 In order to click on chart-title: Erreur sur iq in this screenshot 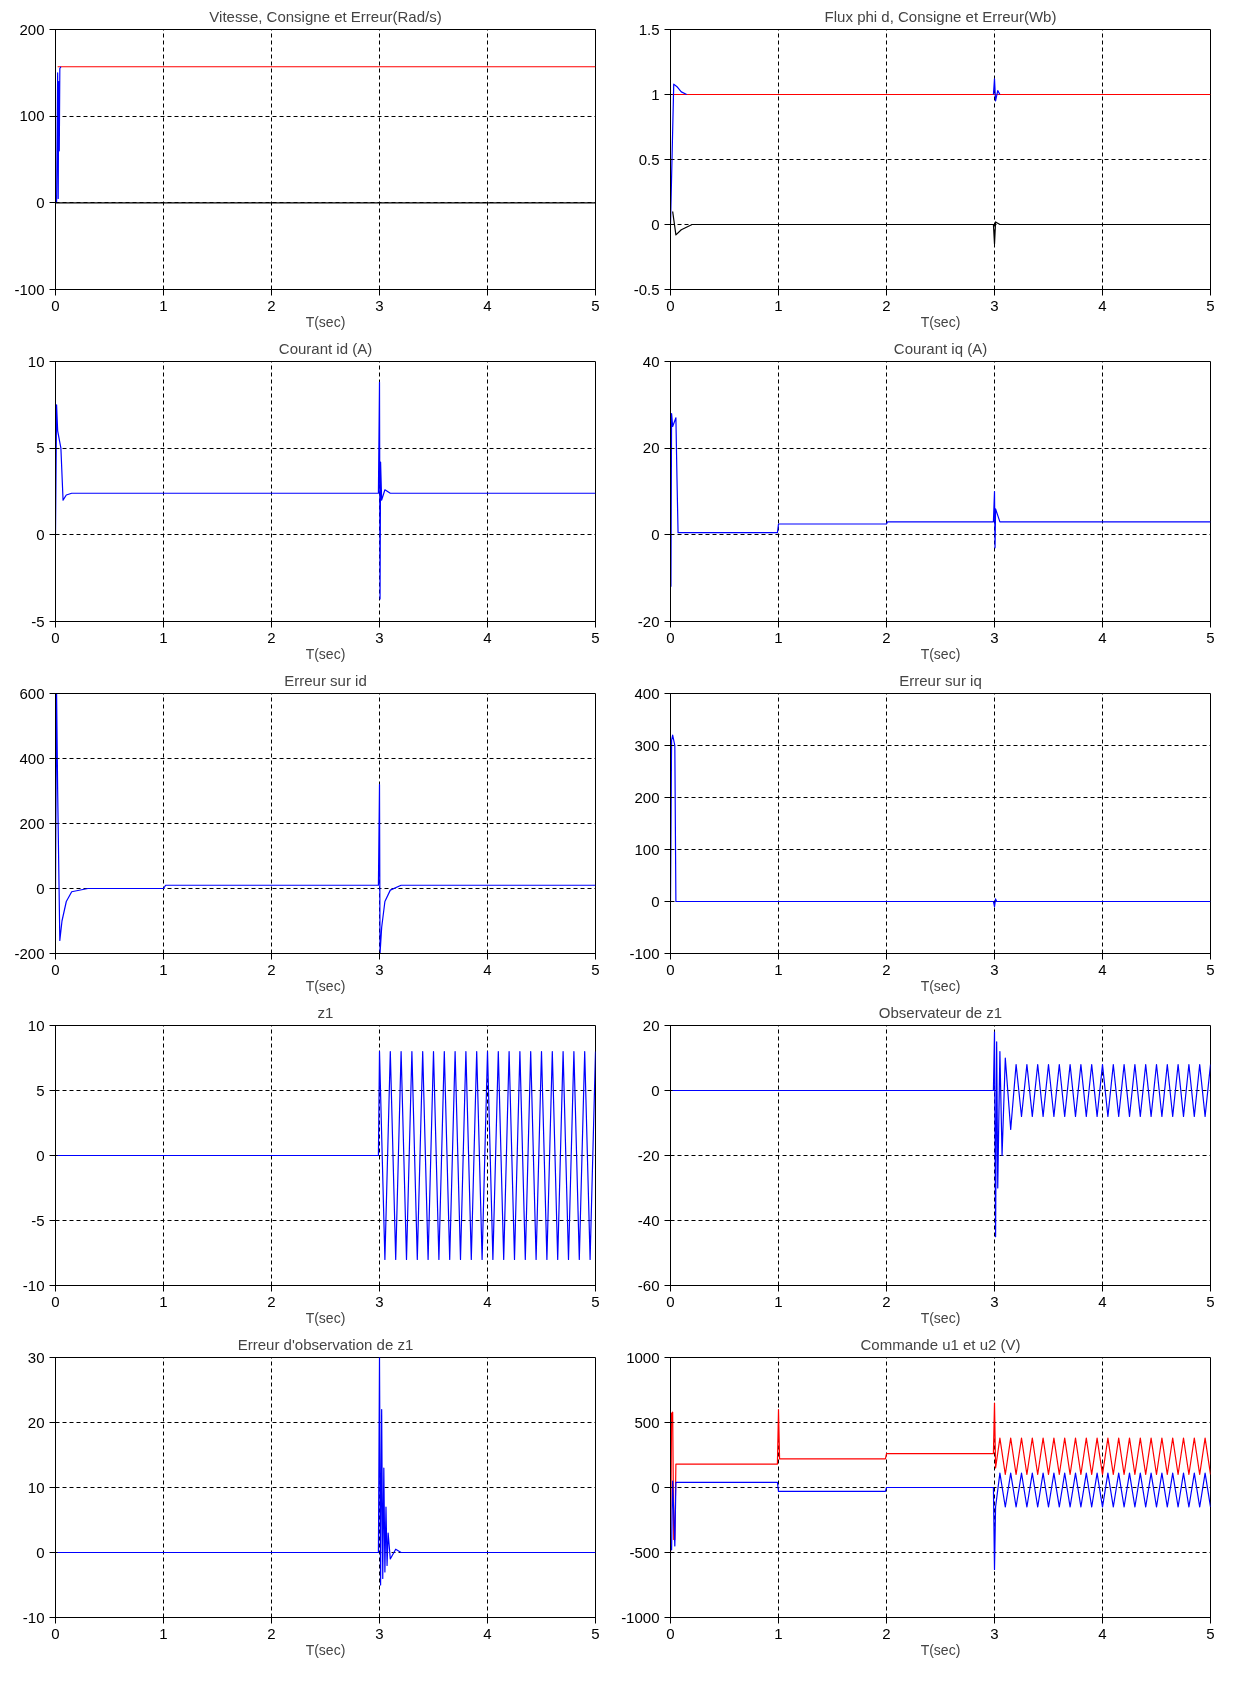, I will do `click(940, 680)`.